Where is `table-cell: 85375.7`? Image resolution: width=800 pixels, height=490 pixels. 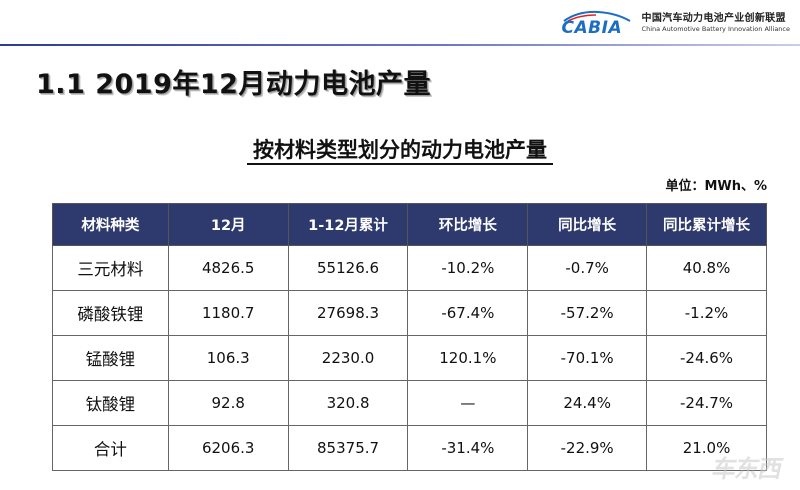 table-cell: 85375.7 is located at coordinates (348, 448).